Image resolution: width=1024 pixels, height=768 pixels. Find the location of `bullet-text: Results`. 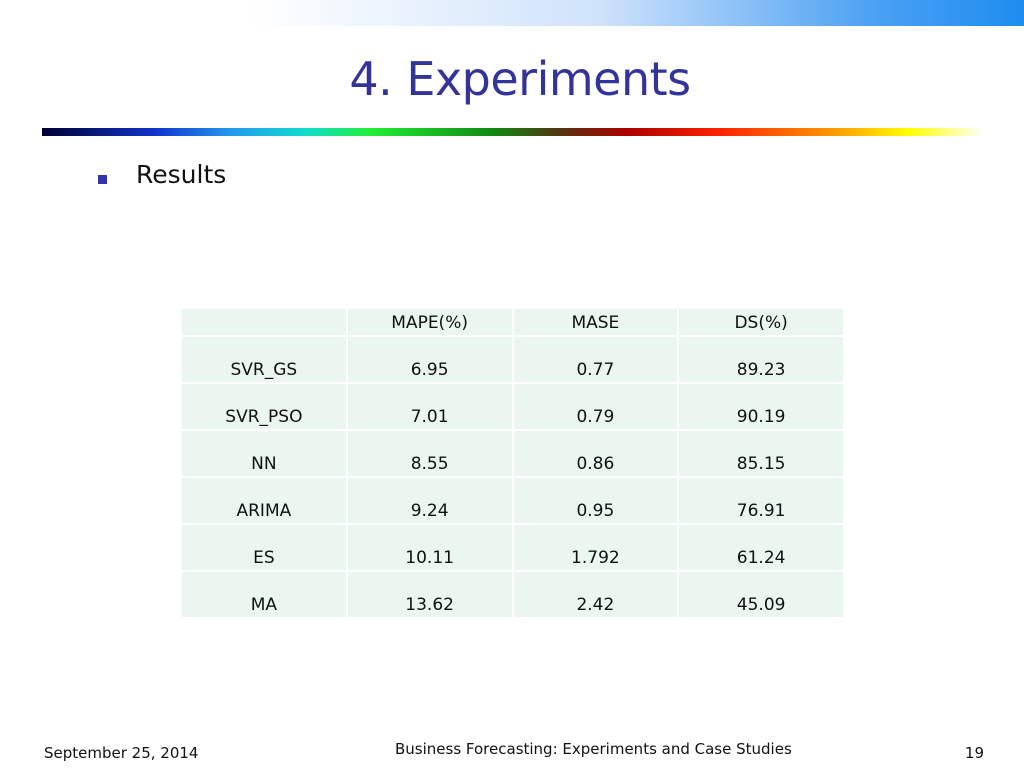

bullet-text: Results is located at coordinates (181, 174).